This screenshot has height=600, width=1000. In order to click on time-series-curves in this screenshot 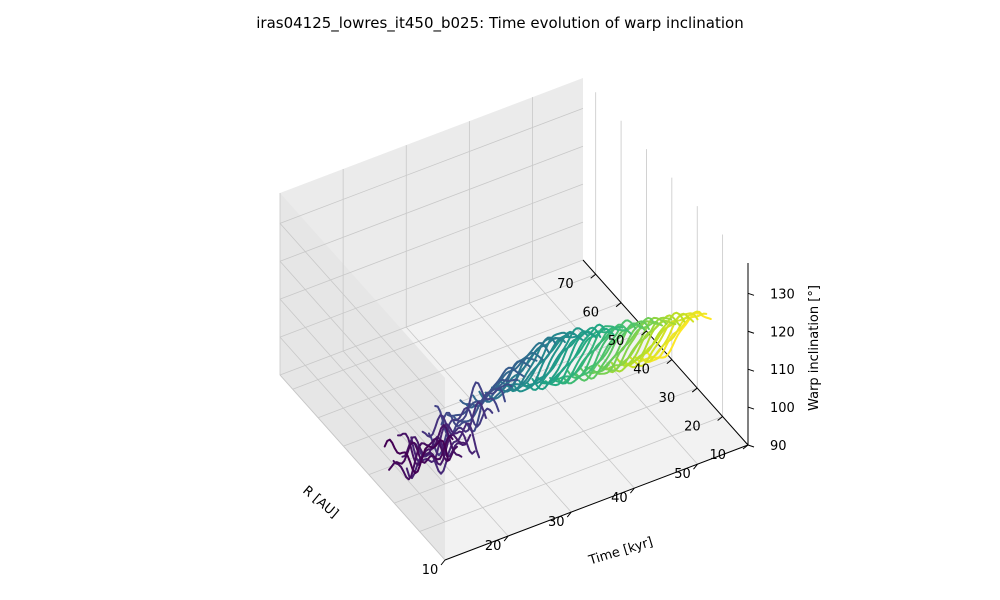, I will do `click(547, 395)`.